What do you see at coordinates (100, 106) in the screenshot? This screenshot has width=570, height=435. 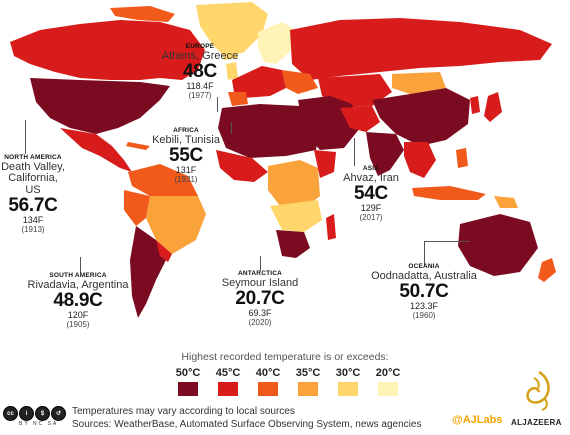 I see `usa` at bounding box center [100, 106].